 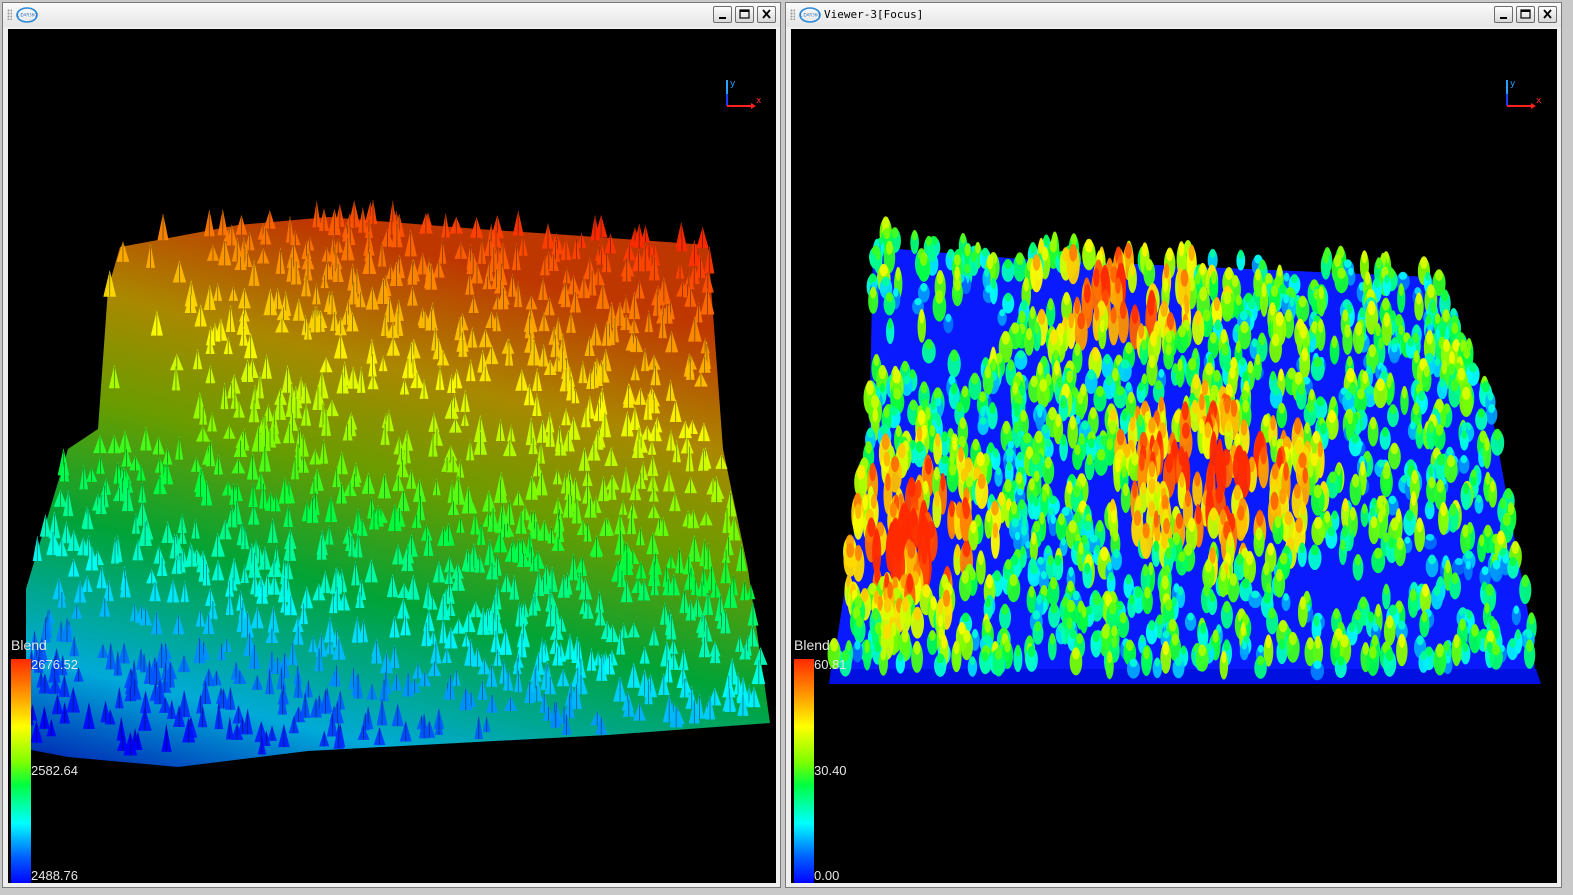 What do you see at coordinates (54, 664) in the screenshot?
I see `legend-max-value: 2676.52` at bounding box center [54, 664].